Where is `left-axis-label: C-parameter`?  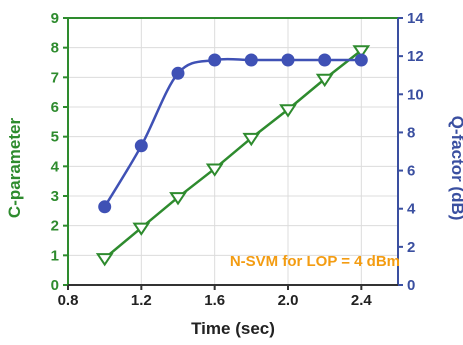
left-axis-label: C-parameter is located at coordinates (14, 168).